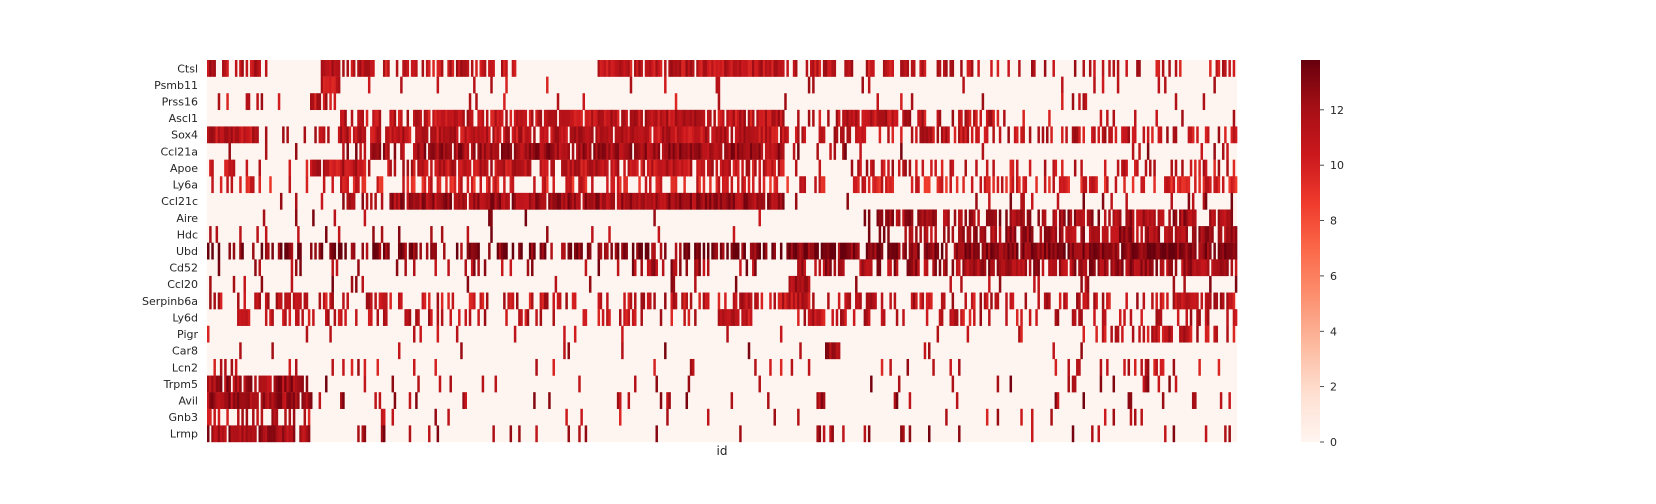 The image size is (1656, 504). I want to click on gene-label-ascl1: Ascl1, so click(183, 118).